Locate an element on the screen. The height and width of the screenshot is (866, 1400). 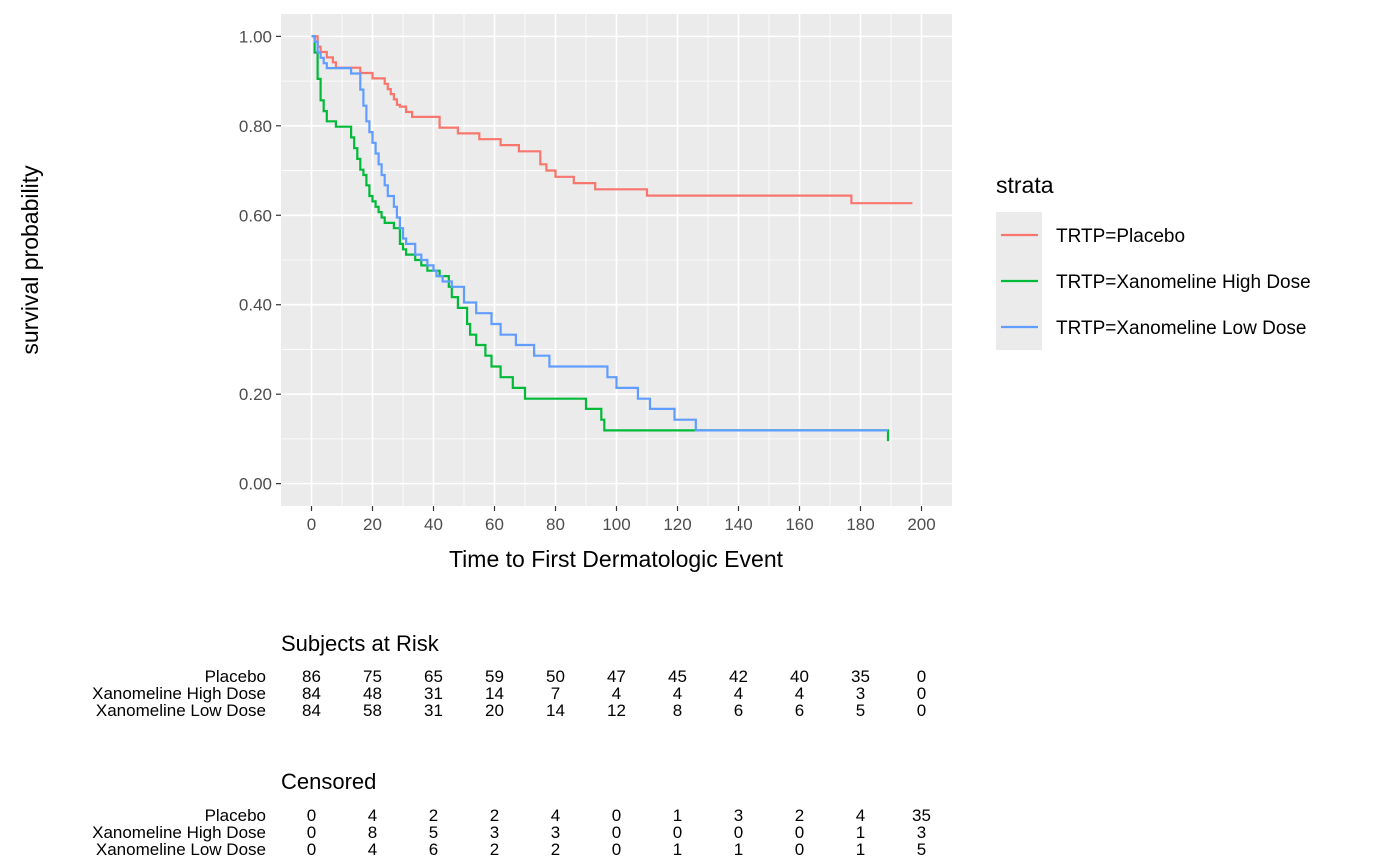
y-tick-label: 0.00 is located at coordinates (255, 484).